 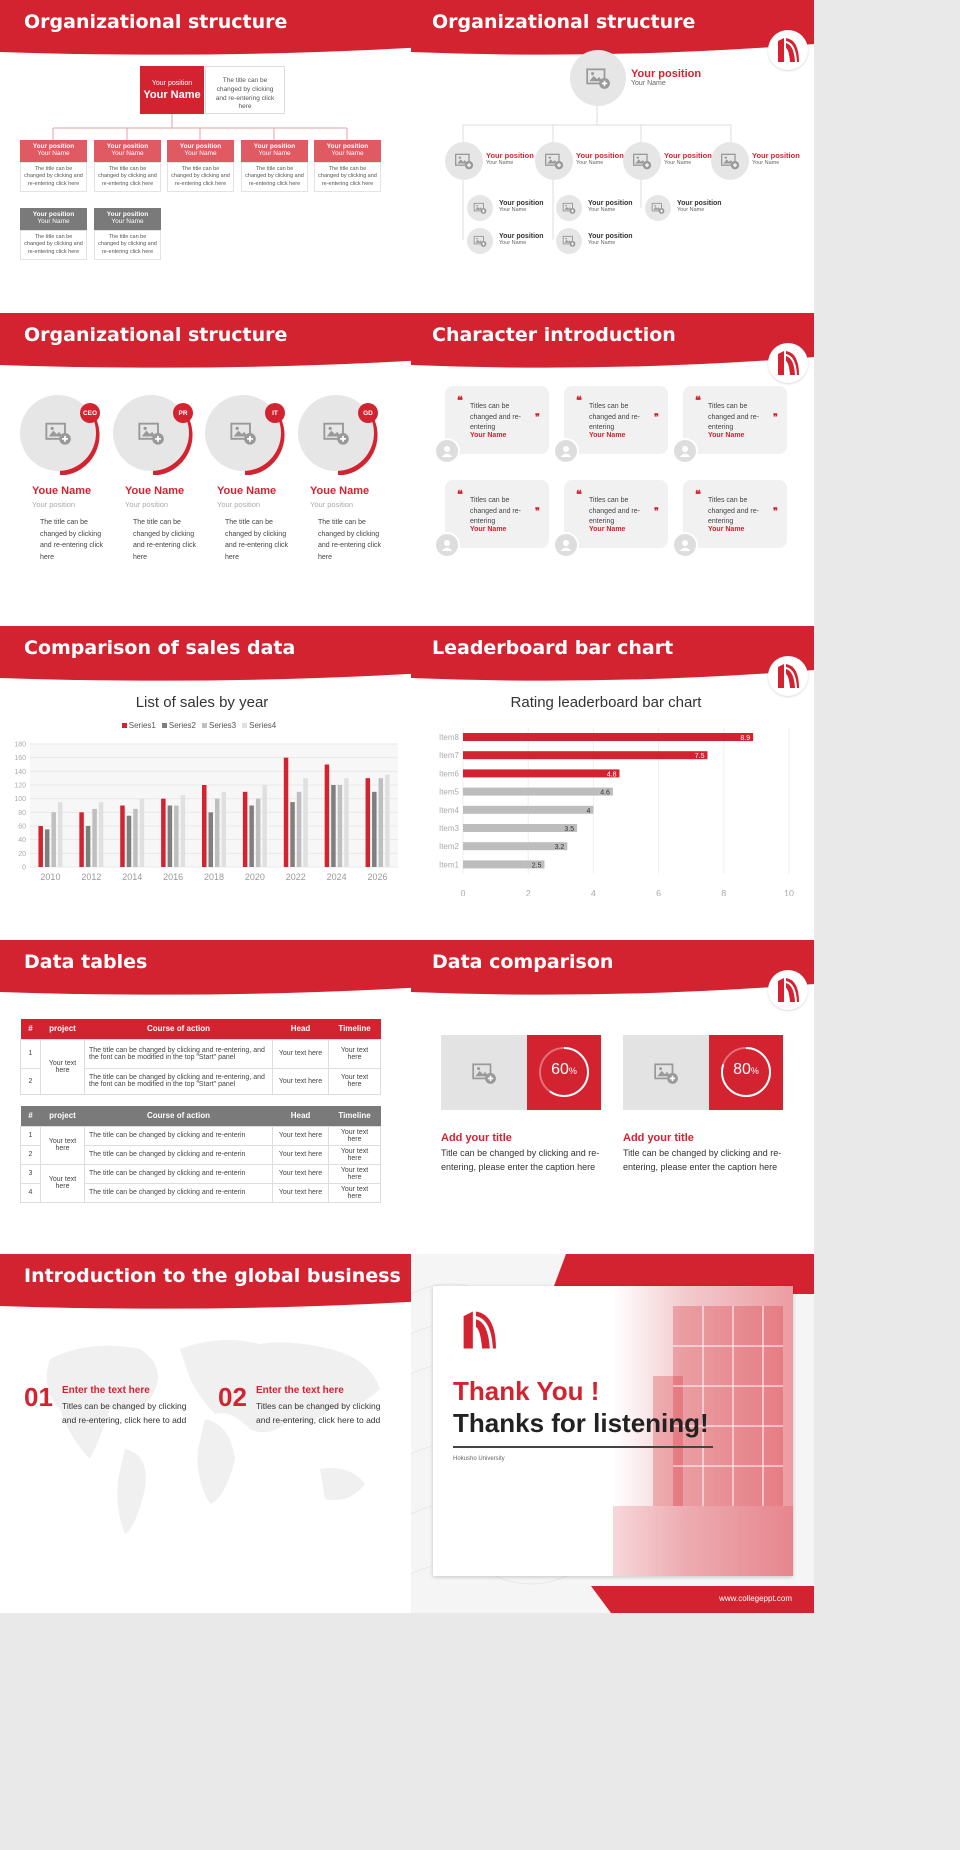 I want to click on bar-series4-2018, so click(x=223, y=829).